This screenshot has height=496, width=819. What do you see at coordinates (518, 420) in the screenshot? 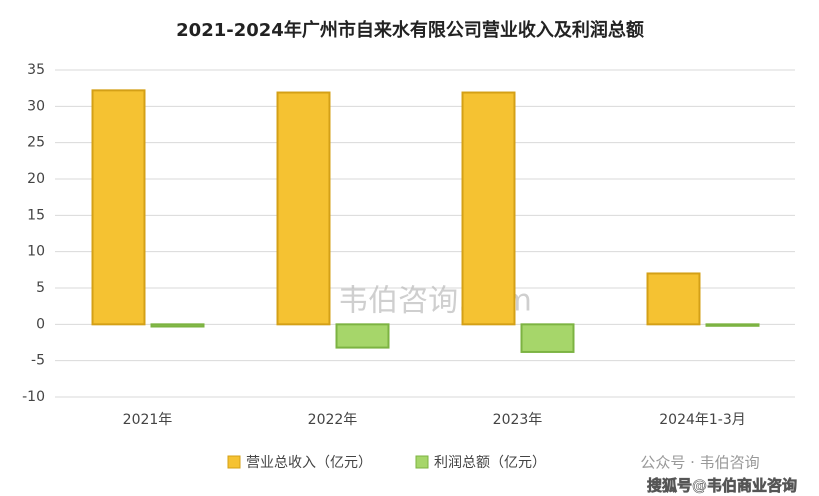
I see `x-tick-label: 2023年` at bounding box center [518, 420].